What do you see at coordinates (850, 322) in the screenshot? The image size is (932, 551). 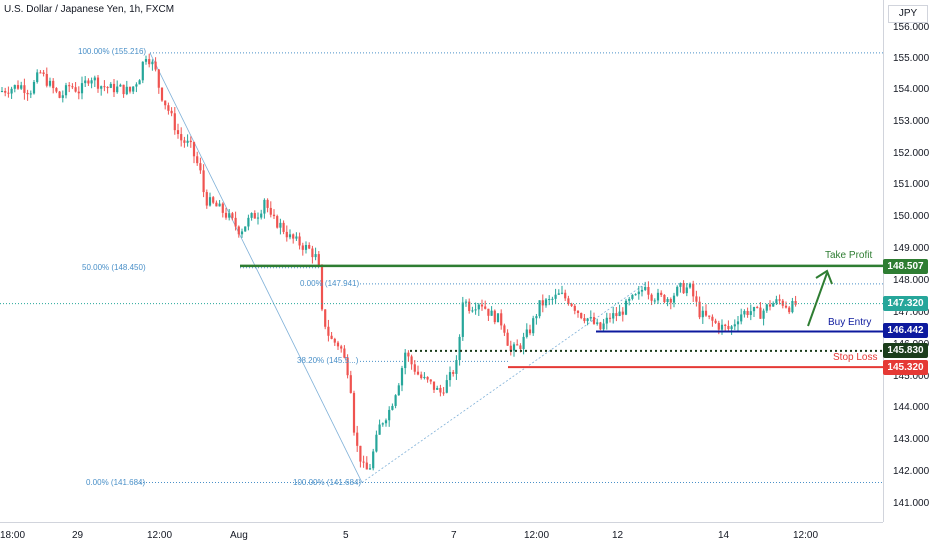 I see `buy-entry-label: Buy Entry` at bounding box center [850, 322].